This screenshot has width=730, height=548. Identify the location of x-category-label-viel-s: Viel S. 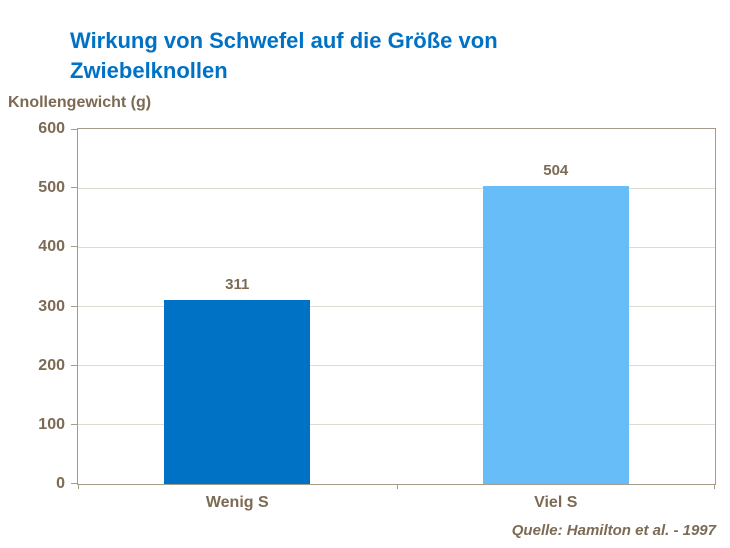
(556, 502).